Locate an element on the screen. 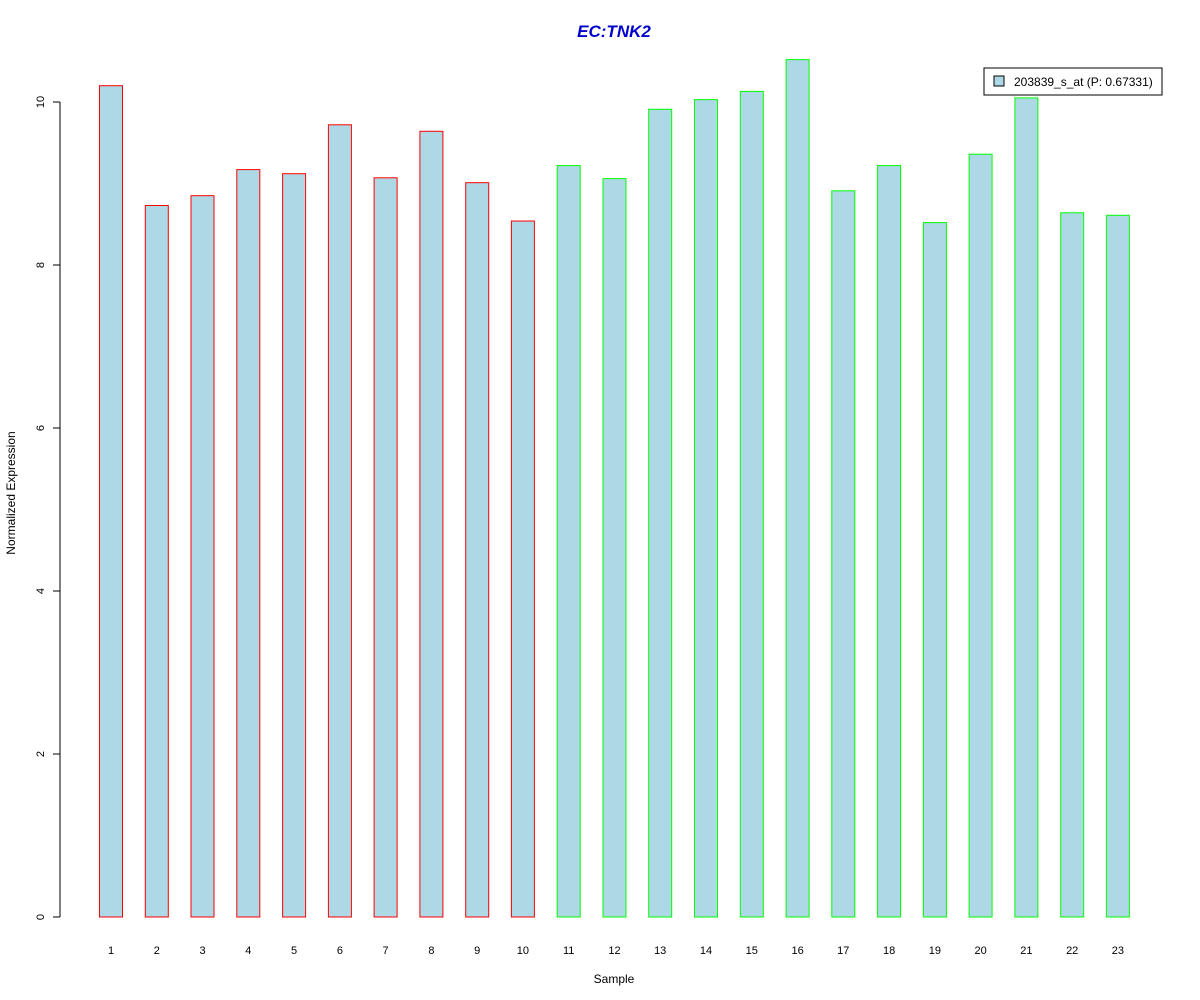  x-tick-label: 12 is located at coordinates (614, 951).